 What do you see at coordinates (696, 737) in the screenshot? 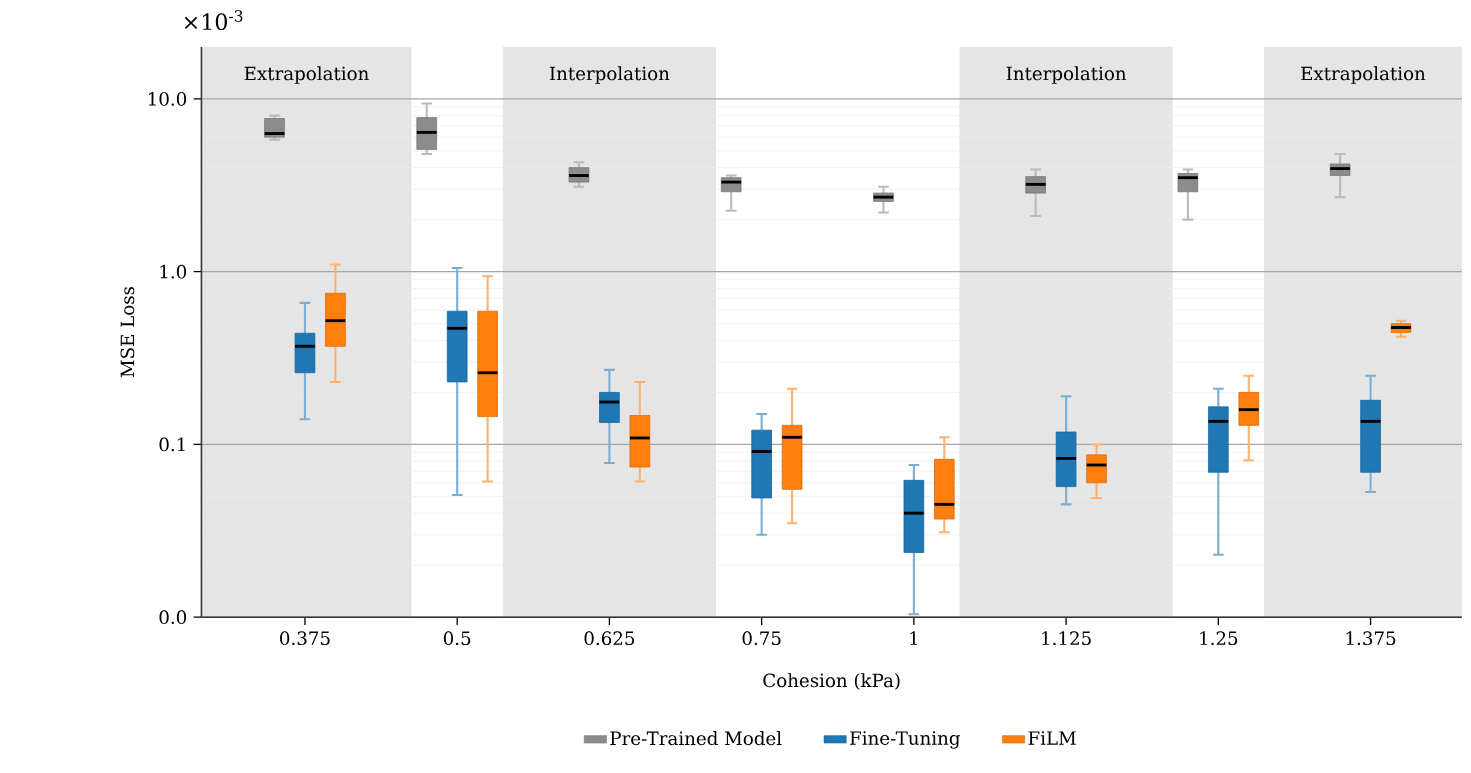
I see `legend-label: Pre-Trained Model` at bounding box center [696, 737].